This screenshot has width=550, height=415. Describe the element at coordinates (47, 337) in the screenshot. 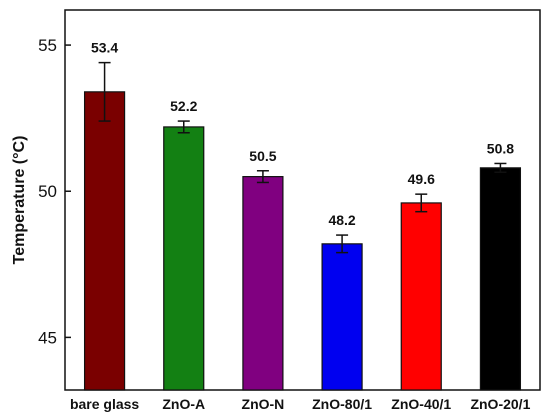

I see `y-tick-label: 45` at that location.